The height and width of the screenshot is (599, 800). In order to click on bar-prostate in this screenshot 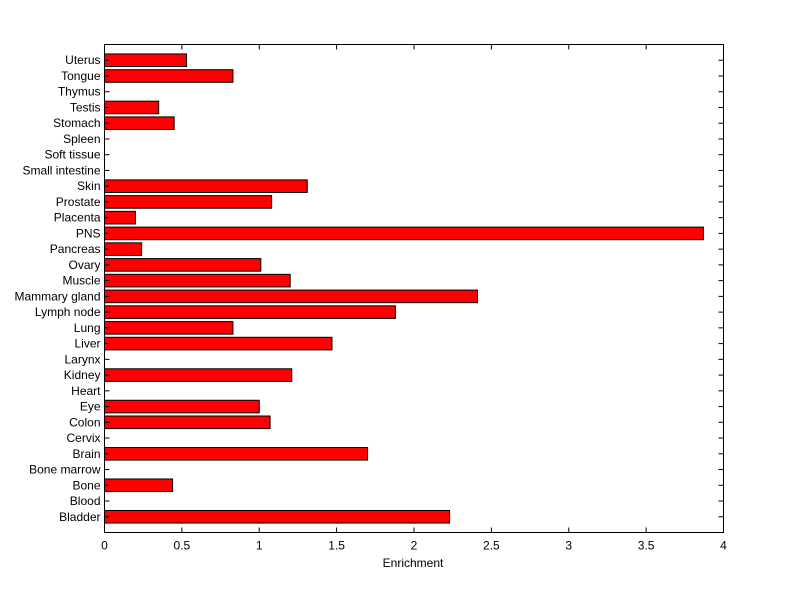, I will do `click(188, 202)`.